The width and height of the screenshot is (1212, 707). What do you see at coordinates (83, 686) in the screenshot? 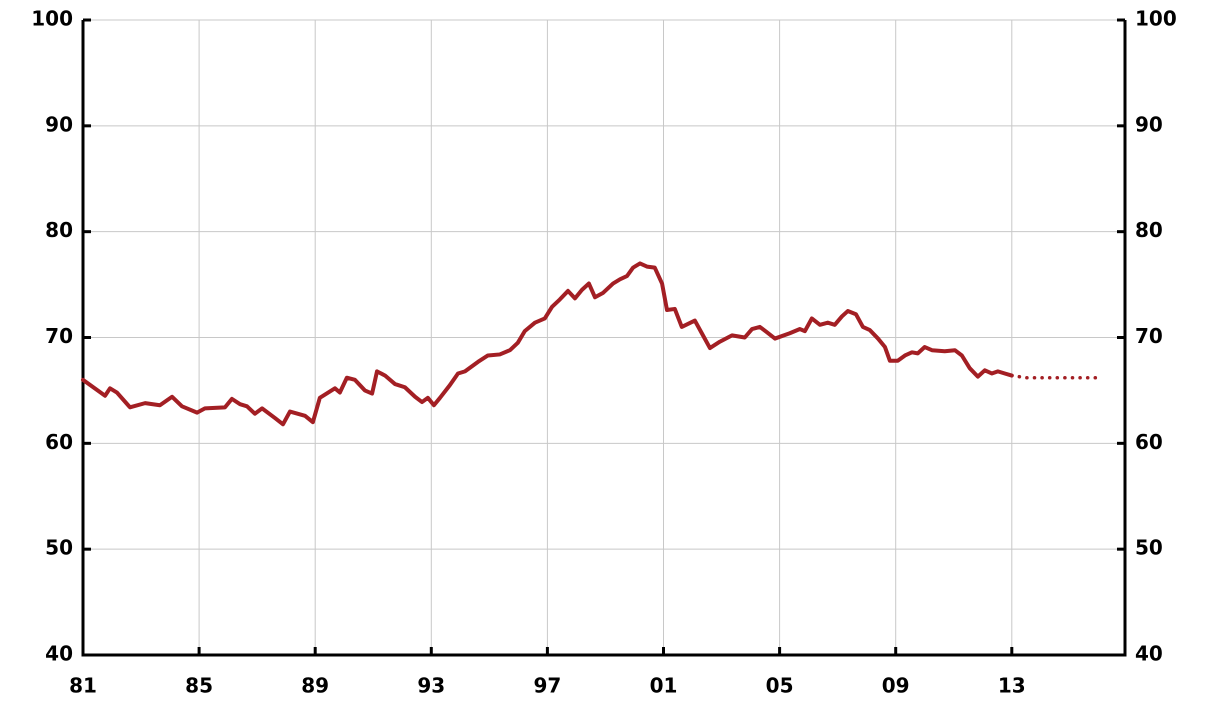
I see `x-tick-label: 81` at bounding box center [83, 686].